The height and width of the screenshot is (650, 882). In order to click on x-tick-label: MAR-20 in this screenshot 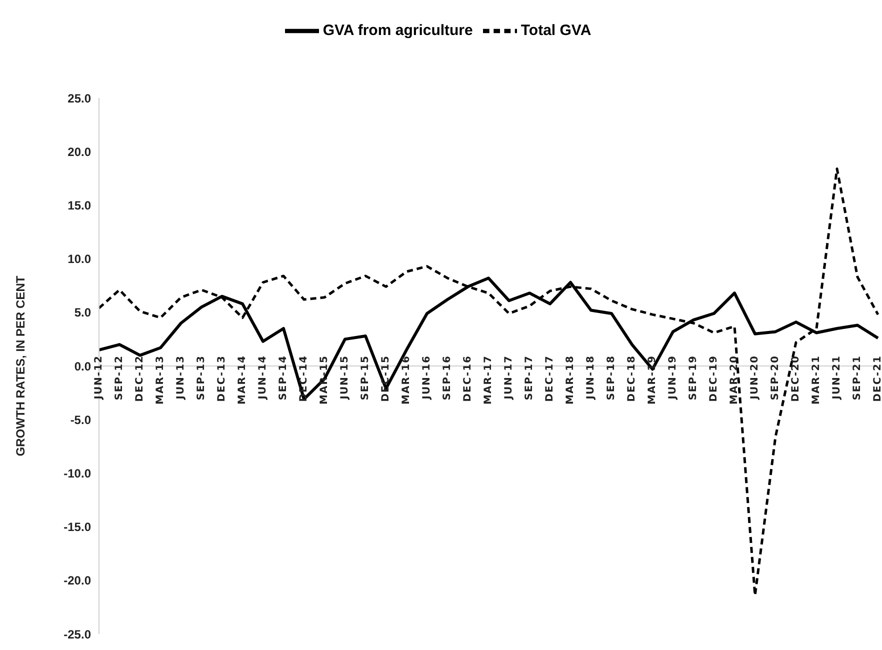, I will do `click(734, 379)`.